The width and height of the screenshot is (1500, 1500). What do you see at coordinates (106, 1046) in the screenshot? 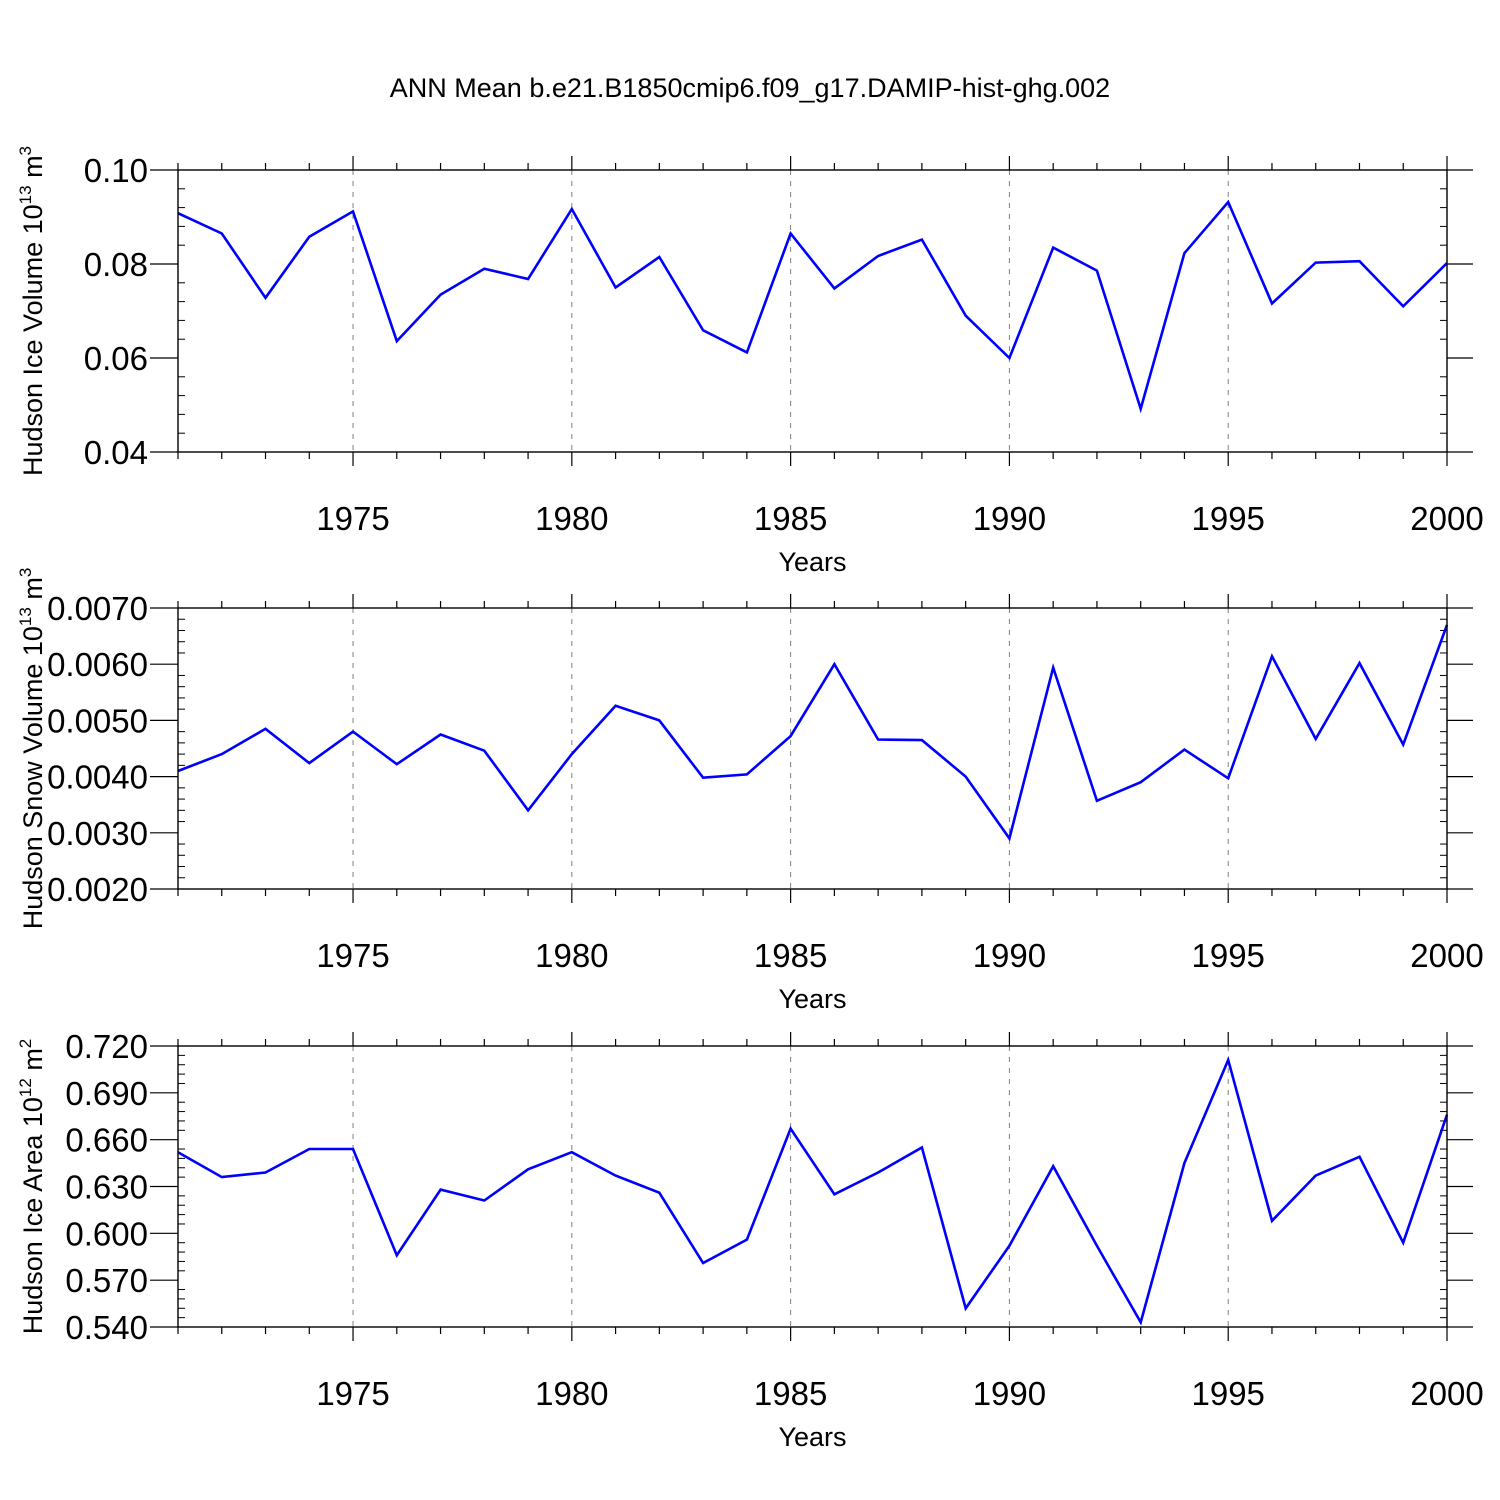
I see `y-tick-label: 0.720` at bounding box center [106, 1046].